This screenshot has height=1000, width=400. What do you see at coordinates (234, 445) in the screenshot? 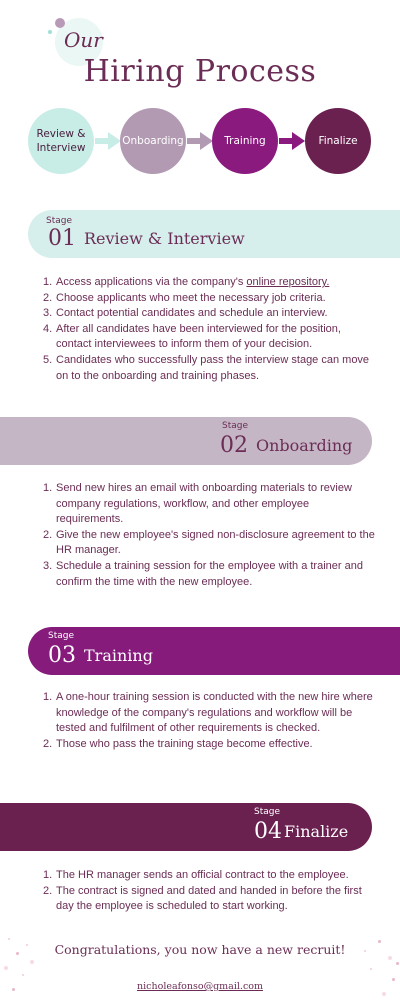
I see `stage-number: 02` at bounding box center [234, 445].